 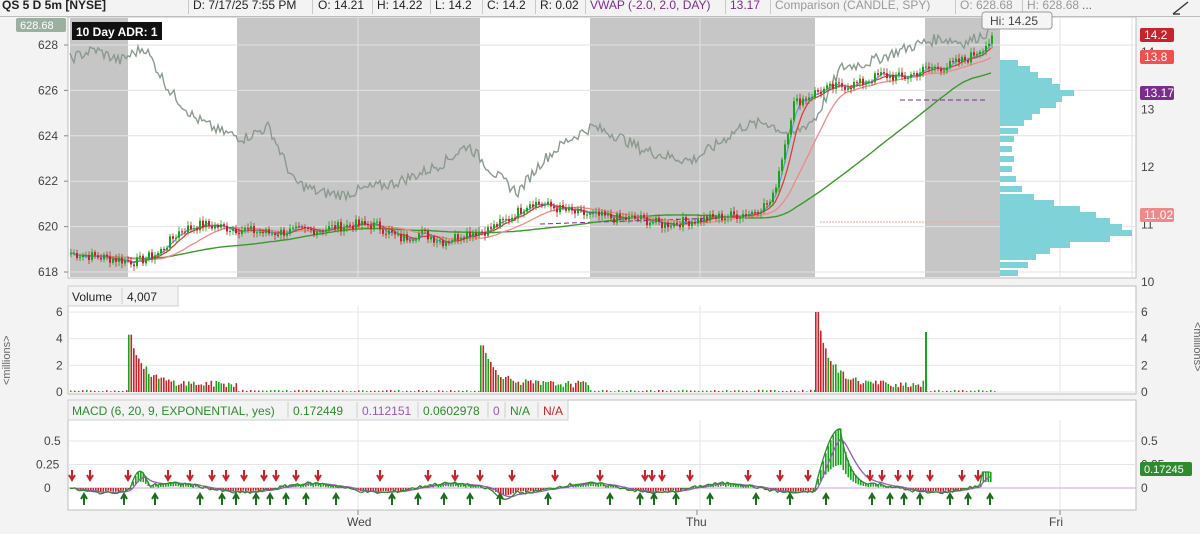 I want to click on macd-signal-arrows, so click(x=531, y=487).